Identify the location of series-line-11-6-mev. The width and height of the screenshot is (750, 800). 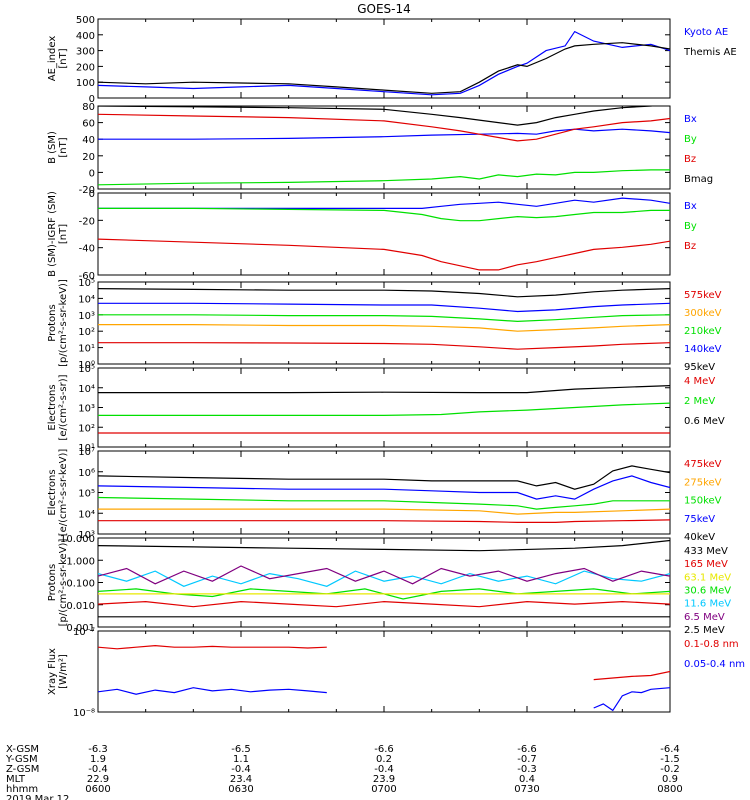
(384, 578).